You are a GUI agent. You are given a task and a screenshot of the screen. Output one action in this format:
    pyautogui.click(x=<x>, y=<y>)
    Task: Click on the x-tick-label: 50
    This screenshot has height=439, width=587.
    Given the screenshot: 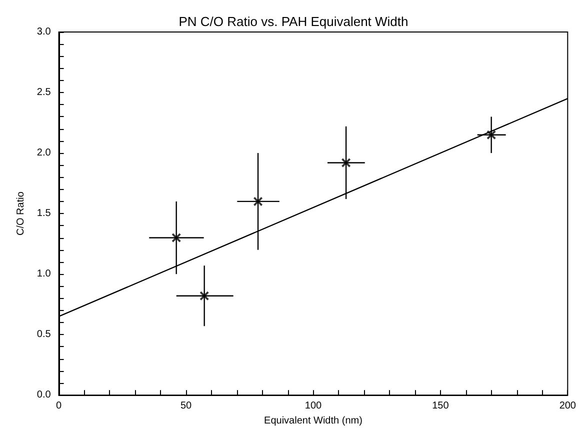 What is the action you would take?
    pyautogui.click(x=186, y=406)
    